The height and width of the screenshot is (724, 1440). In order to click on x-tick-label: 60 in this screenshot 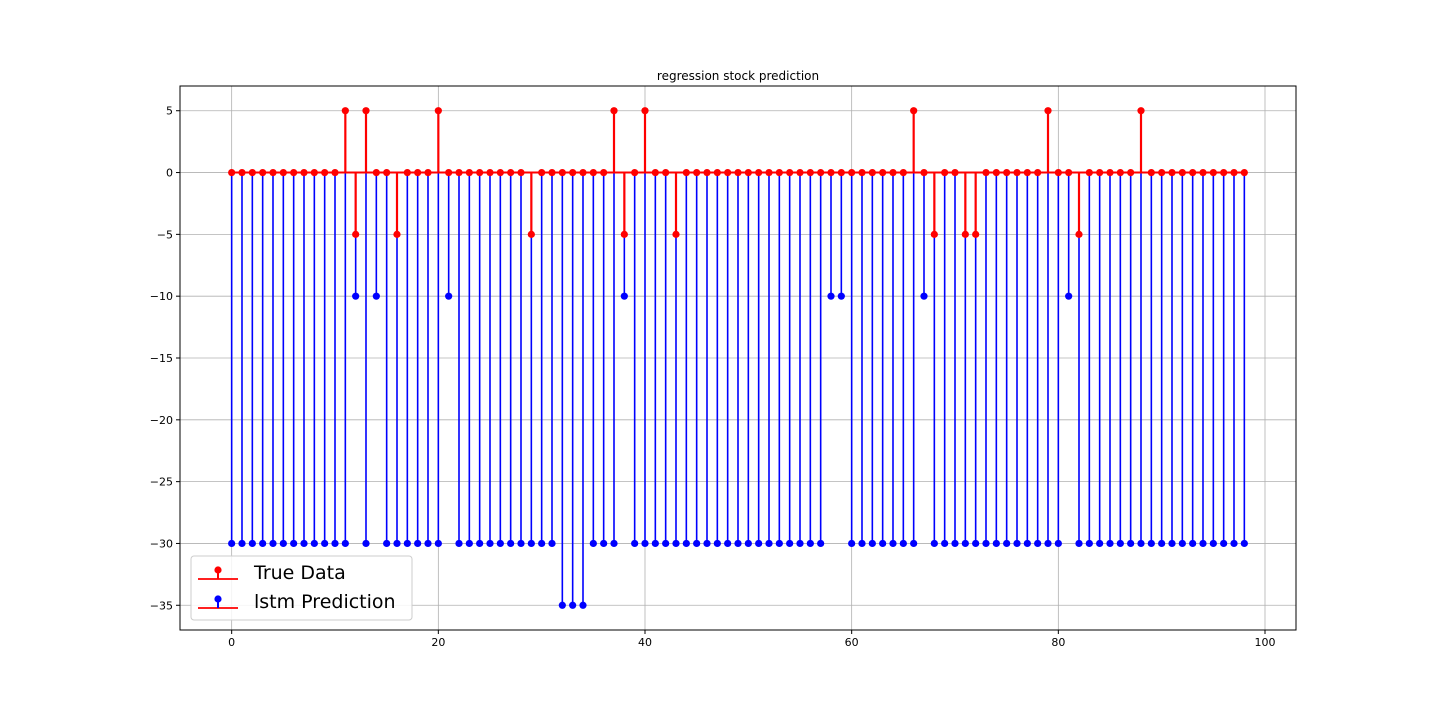, I will do `click(852, 642)`.